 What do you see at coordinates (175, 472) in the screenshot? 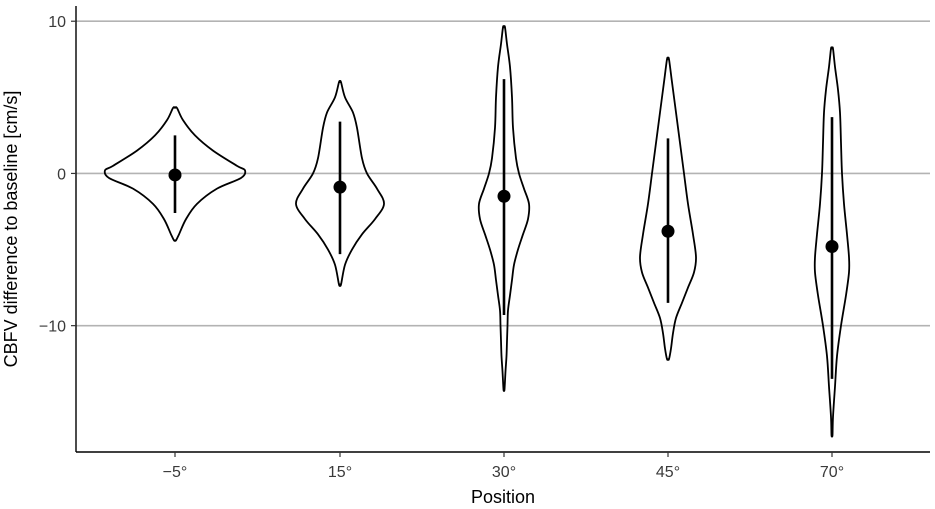
I see `x-tick-label: −5°` at bounding box center [175, 472].